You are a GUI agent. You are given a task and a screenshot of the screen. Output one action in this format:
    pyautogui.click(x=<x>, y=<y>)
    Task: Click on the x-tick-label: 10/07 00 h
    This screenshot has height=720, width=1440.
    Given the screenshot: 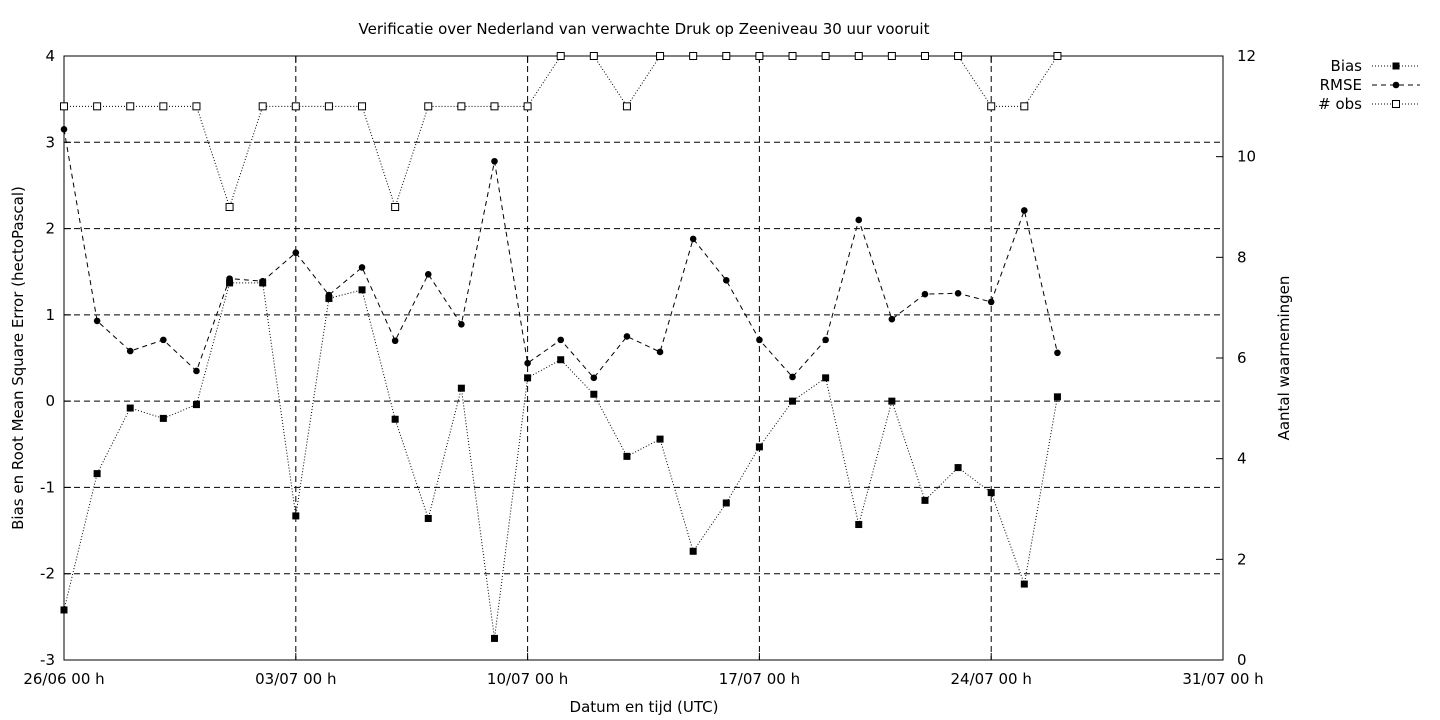 What is the action you would take?
    pyautogui.click(x=527, y=679)
    